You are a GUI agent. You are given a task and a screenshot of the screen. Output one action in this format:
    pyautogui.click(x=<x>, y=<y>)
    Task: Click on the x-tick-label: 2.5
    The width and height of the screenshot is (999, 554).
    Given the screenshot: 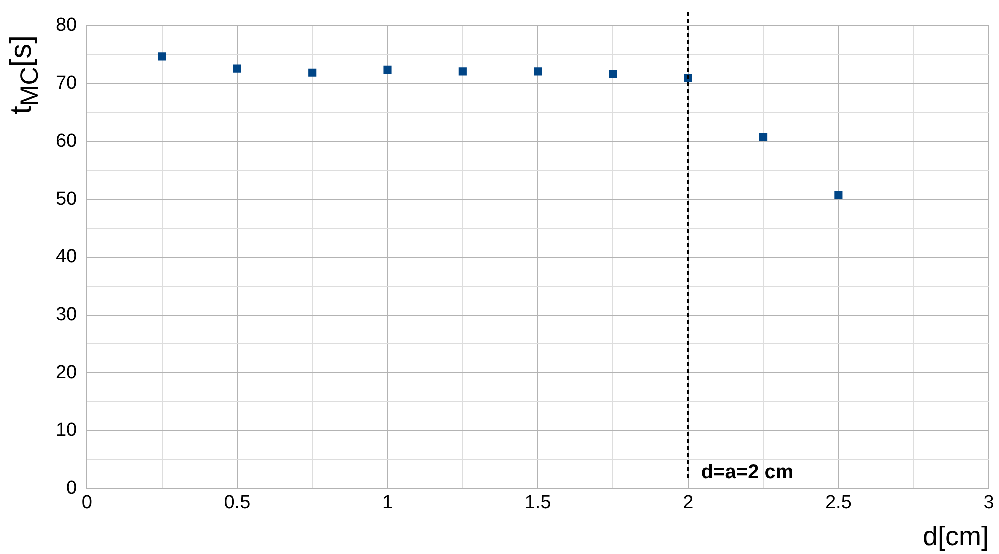 What is the action you would take?
    pyautogui.click(x=838, y=503)
    